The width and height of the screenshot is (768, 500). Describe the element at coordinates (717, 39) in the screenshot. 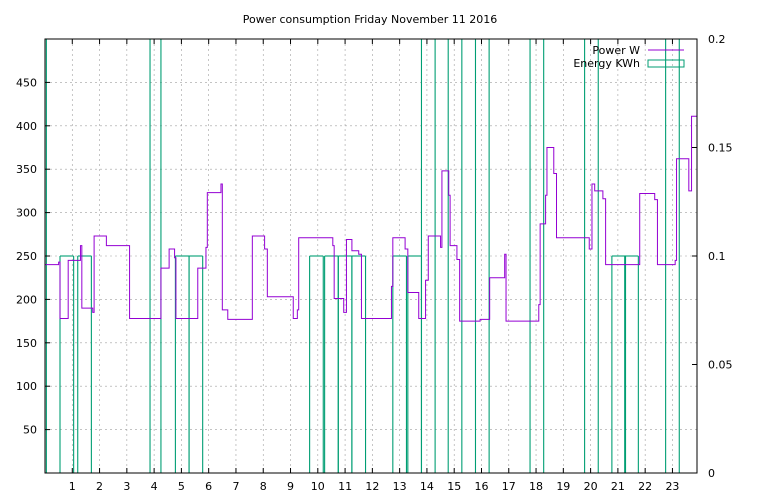

I see `y2-tick-label: 0.2` at that location.